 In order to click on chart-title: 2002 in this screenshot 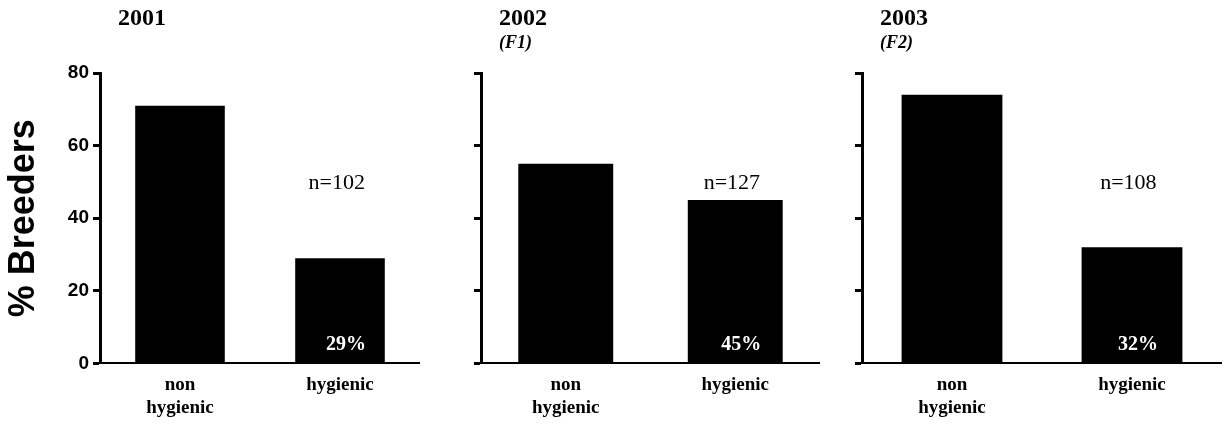, I will do `click(523, 17)`.